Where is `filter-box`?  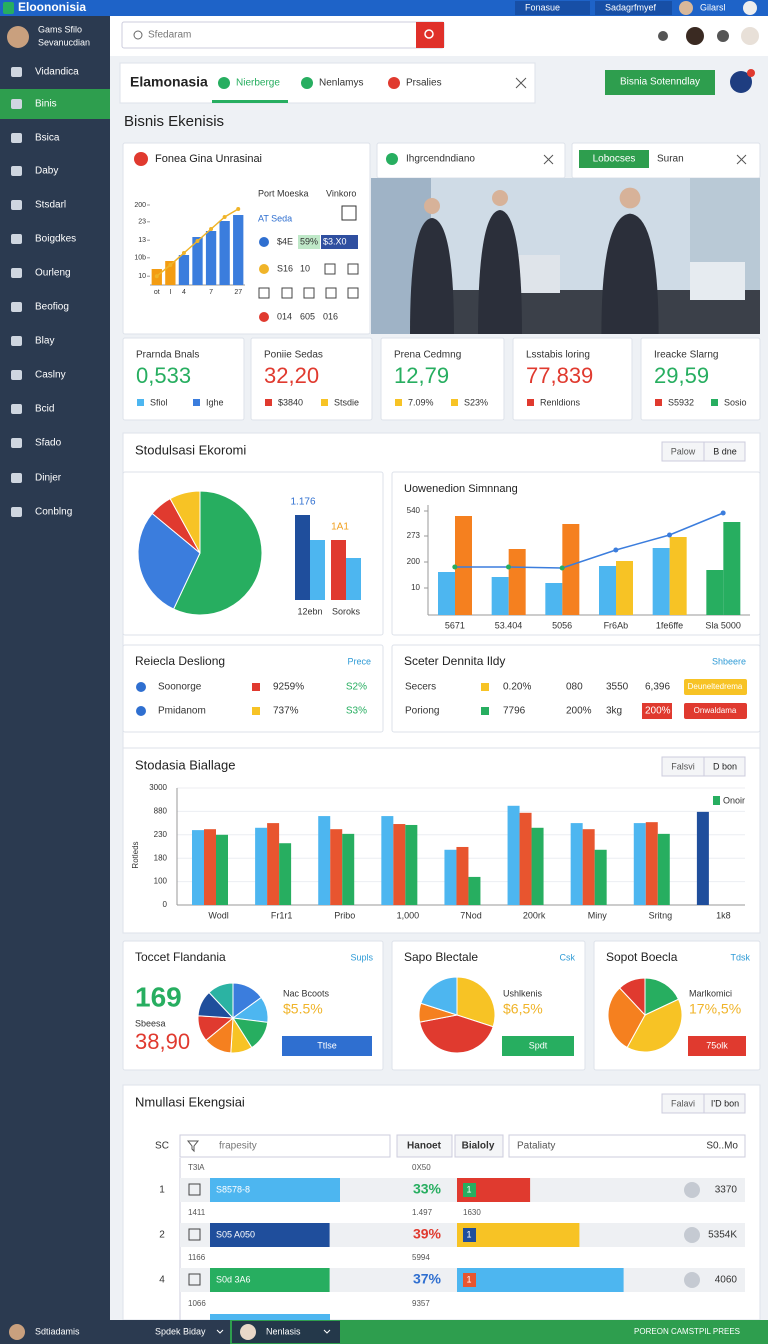 filter-box is located at coordinates (285, 1146).